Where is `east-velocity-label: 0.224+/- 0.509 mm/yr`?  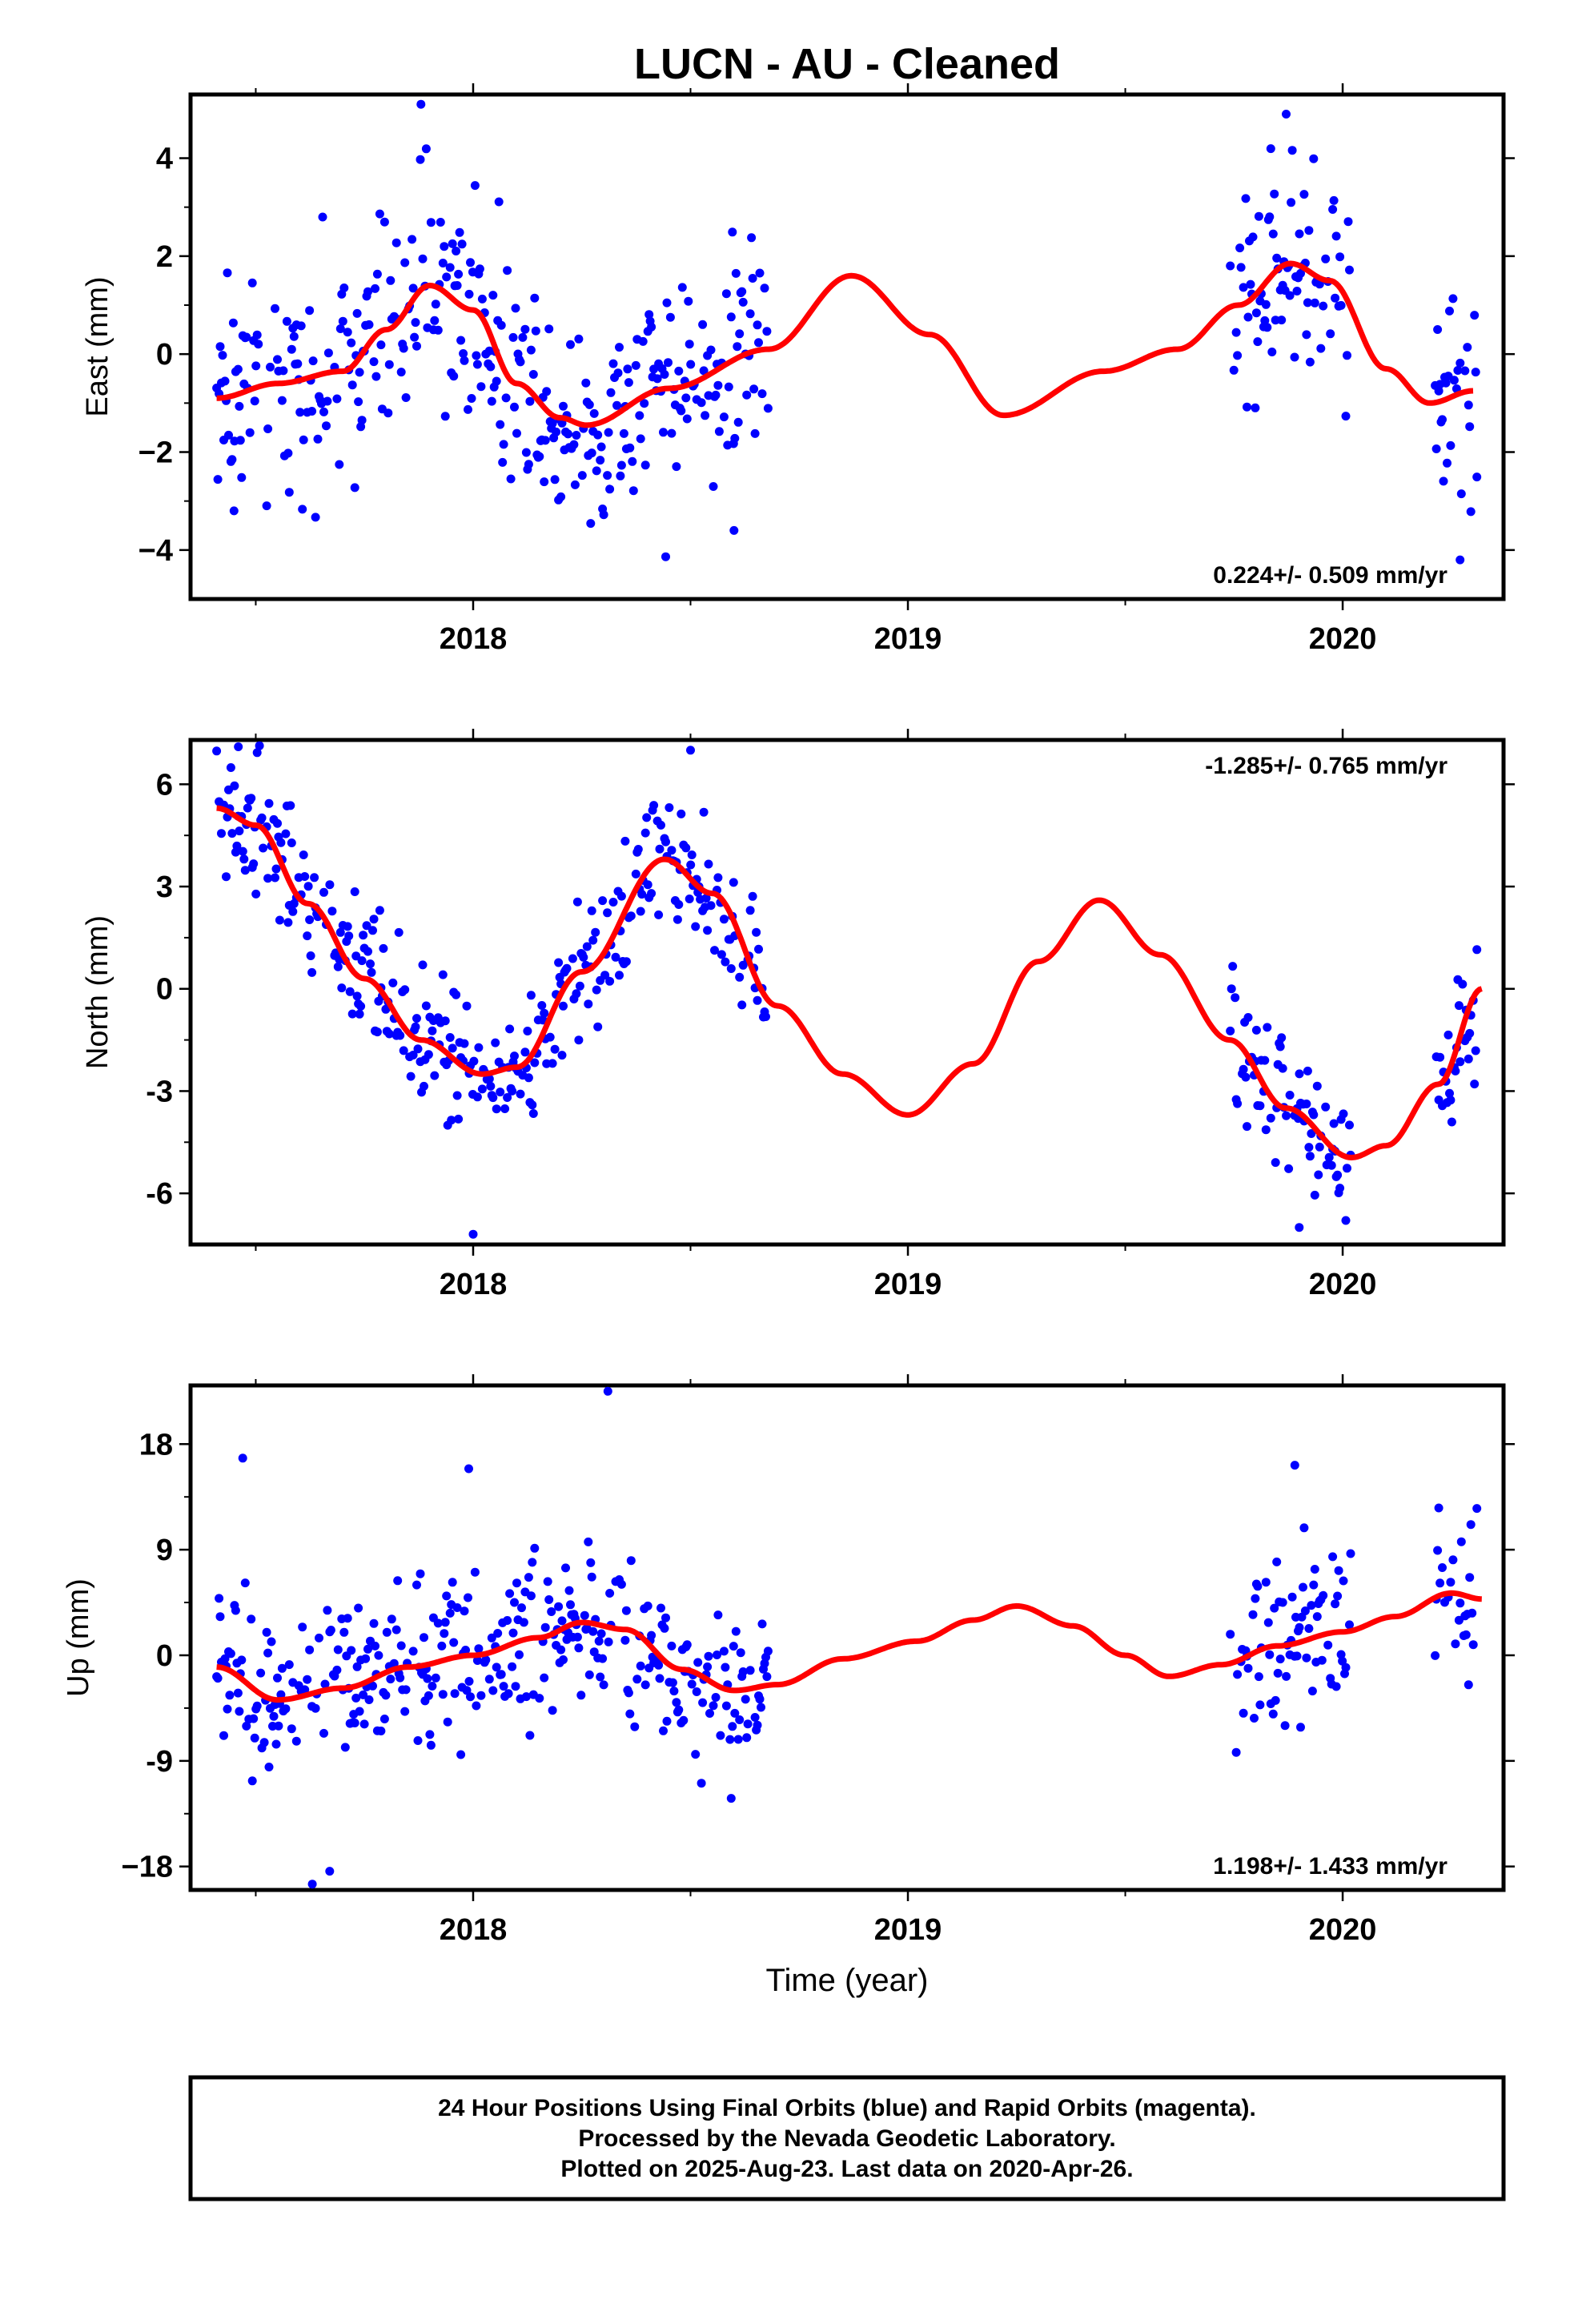
east-velocity-label: 0.224+/- 0.509 mm/yr is located at coordinates (1330, 575).